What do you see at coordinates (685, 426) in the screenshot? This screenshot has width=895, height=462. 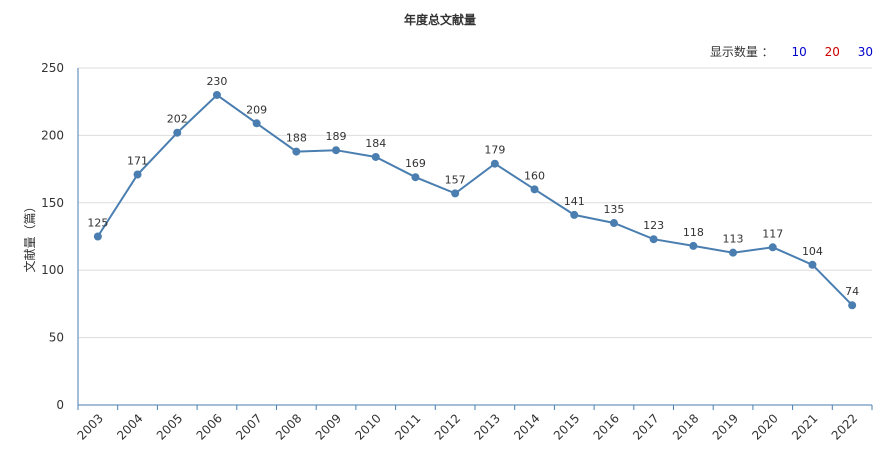 I see `x-tick-label: 2018` at bounding box center [685, 426].